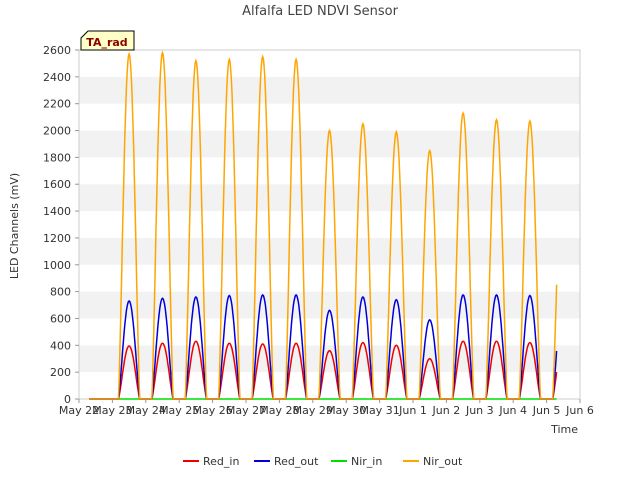 The width and height of the screenshot is (640, 480). I want to click on y-tick-label: 1000, so click(57, 265).